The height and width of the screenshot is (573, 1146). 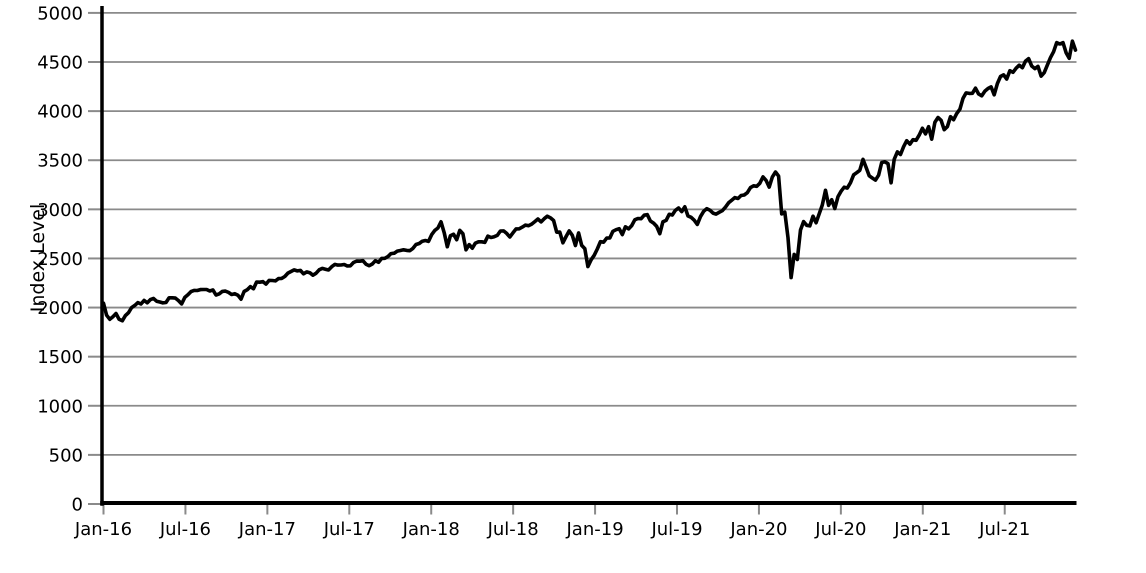 What do you see at coordinates (513, 529) in the screenshot?
I see `x-tick-label: Jul-18` at bounding box center [513, 529].